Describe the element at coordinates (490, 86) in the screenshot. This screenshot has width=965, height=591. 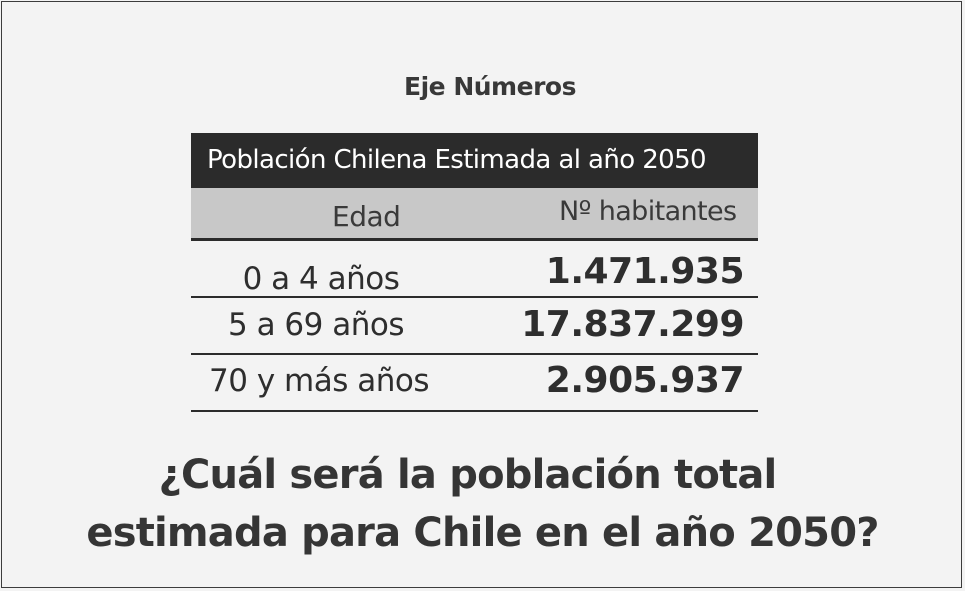
I see `section-title: Eje Números` at that location.